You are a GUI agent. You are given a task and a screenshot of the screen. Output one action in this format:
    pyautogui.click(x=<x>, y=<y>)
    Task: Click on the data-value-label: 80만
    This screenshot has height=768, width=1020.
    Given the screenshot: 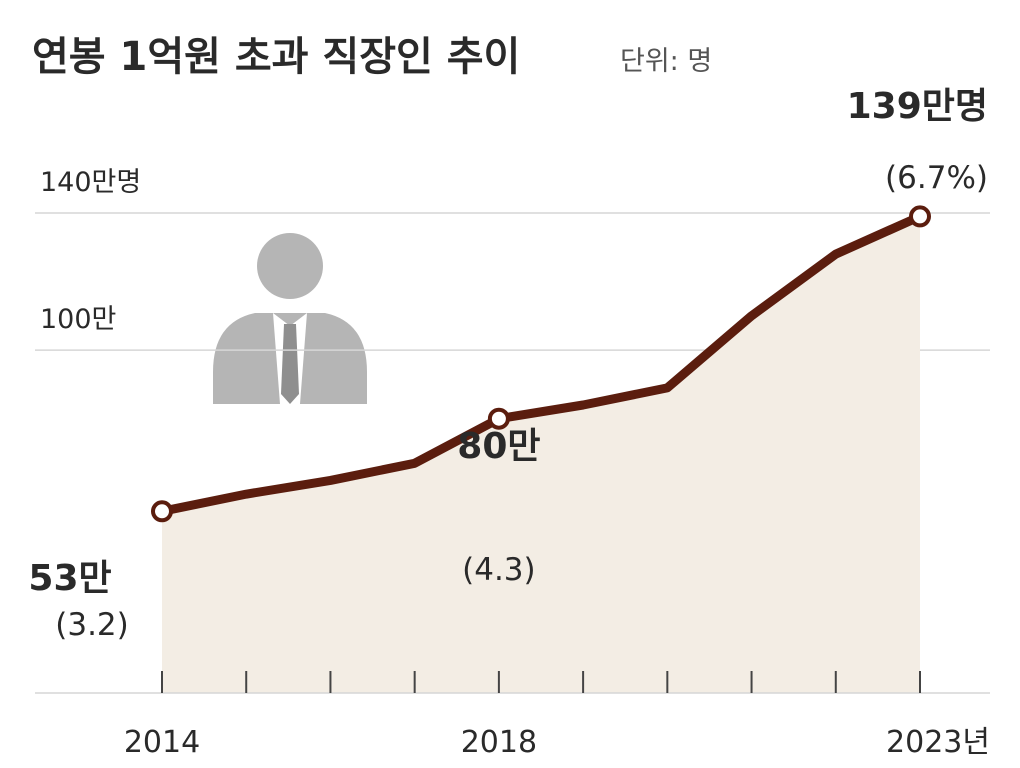 What is the action you would take?
    pyautogui.click(x=498, y=446)
    